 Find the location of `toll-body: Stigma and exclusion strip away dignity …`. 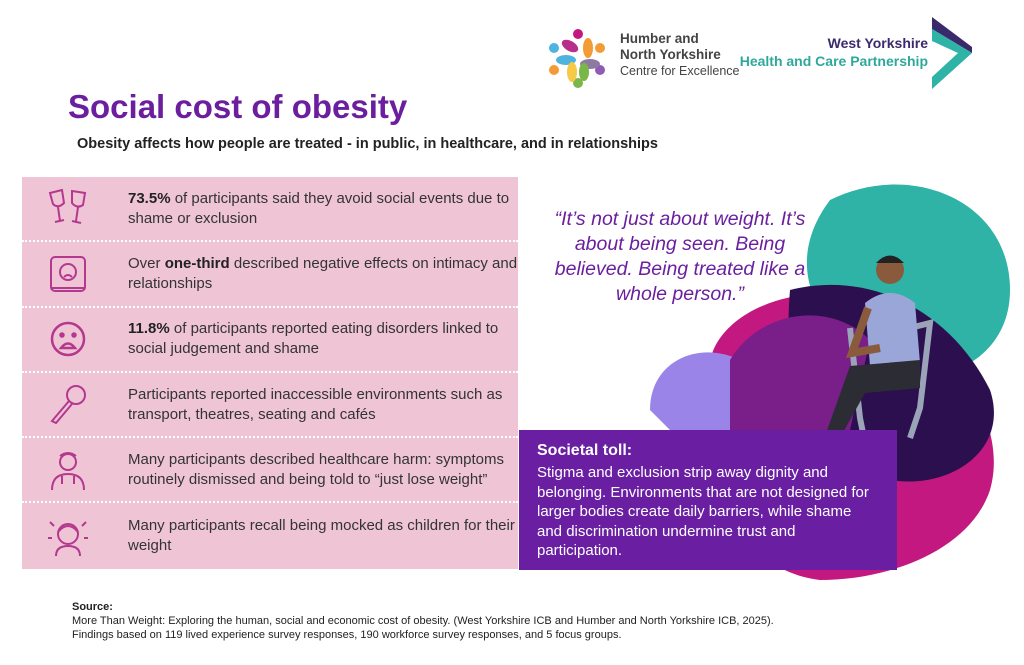

toll-body: Stigma and exclusion strip away dignity … is located at coordinates (703, 511).